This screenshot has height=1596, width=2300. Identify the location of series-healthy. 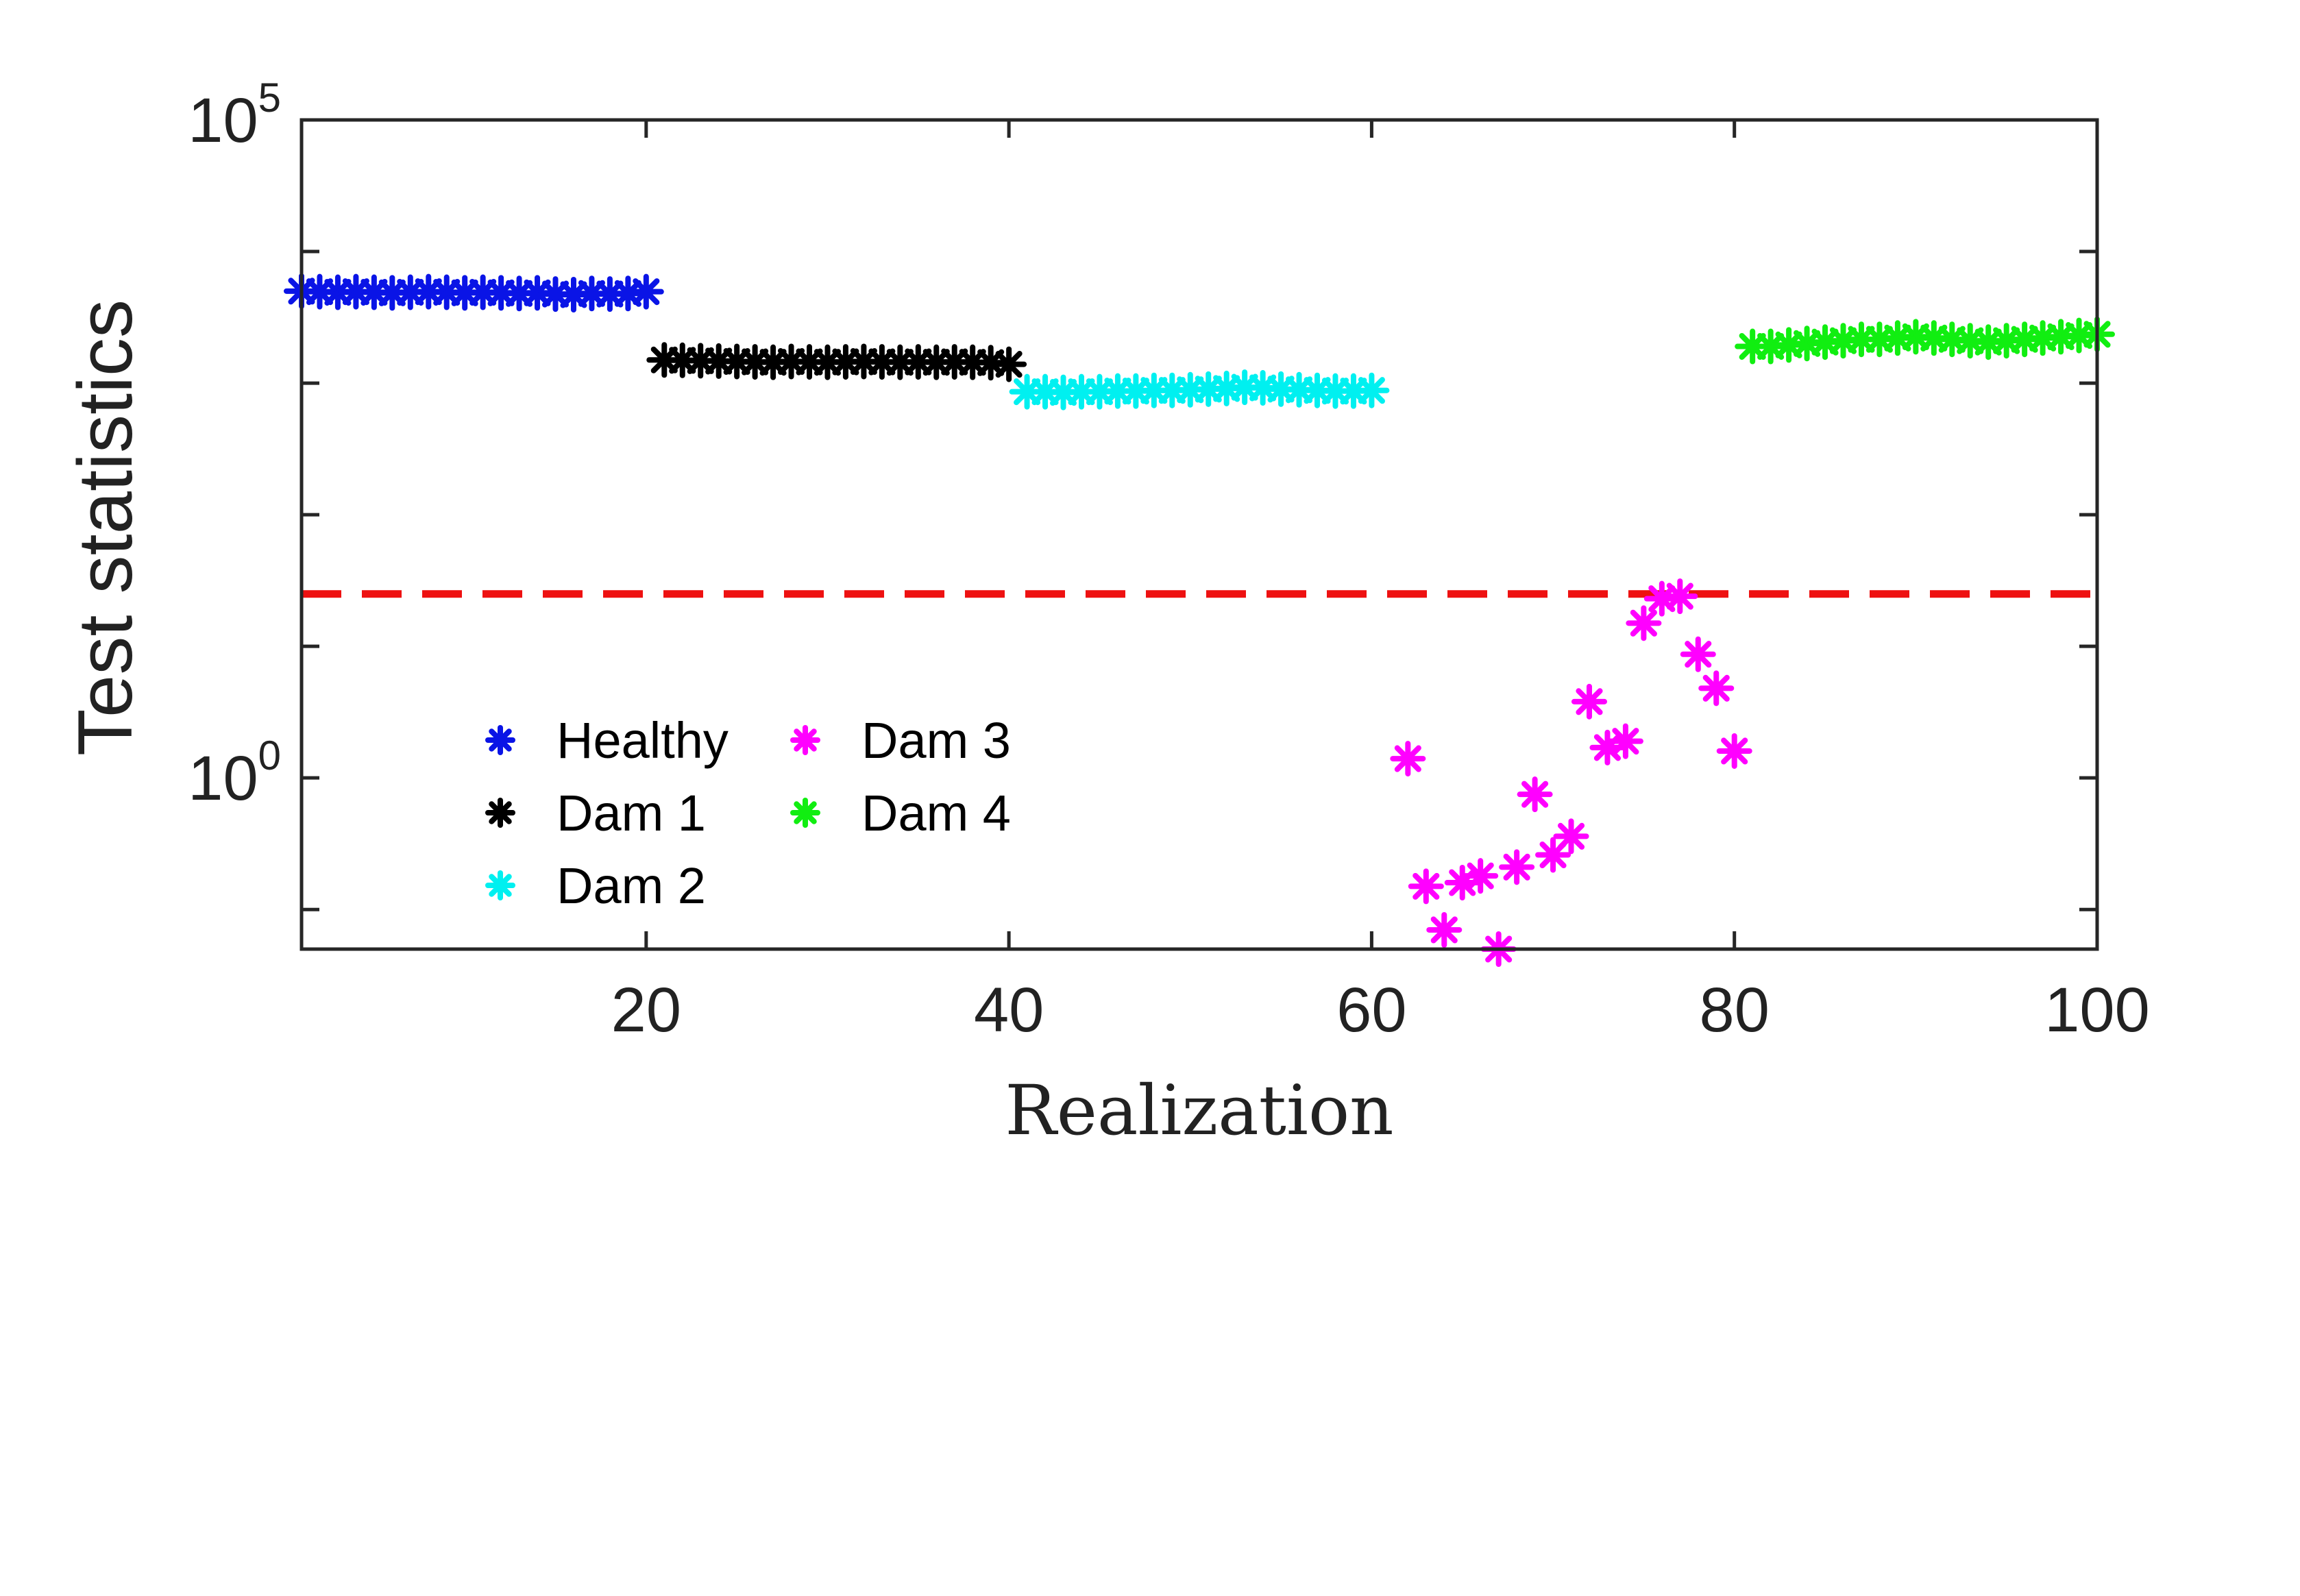
(474, 292).